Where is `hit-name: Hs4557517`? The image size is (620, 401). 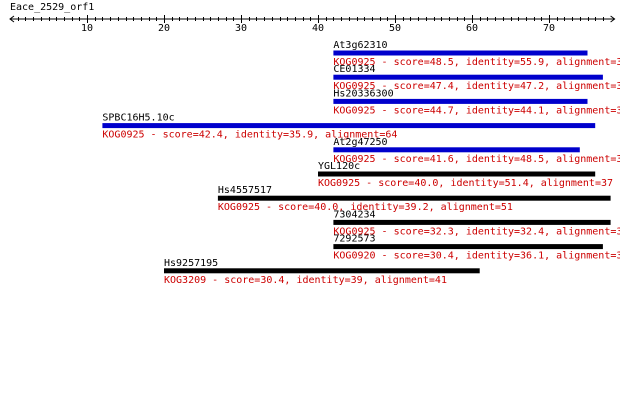 hit-name: Hs4557517 is located at coordinates (245, 190).